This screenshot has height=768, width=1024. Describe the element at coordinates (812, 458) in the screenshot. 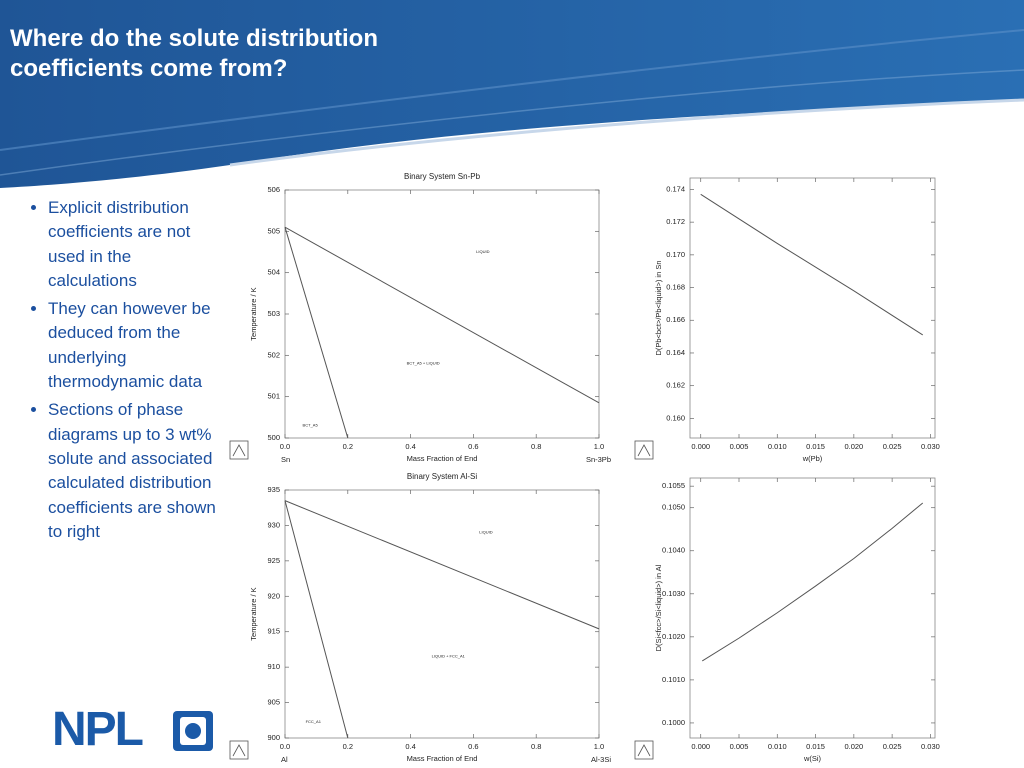

I see `x-axis-label: w(Pb)` at that location.